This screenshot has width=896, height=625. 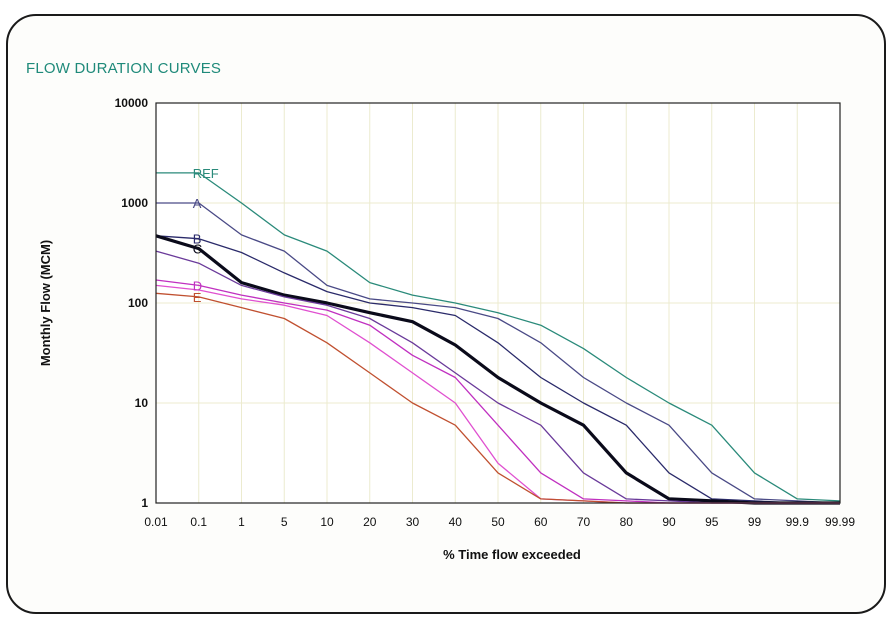 I want to click on x-tick-label: 95, so click(x=712, y=522).